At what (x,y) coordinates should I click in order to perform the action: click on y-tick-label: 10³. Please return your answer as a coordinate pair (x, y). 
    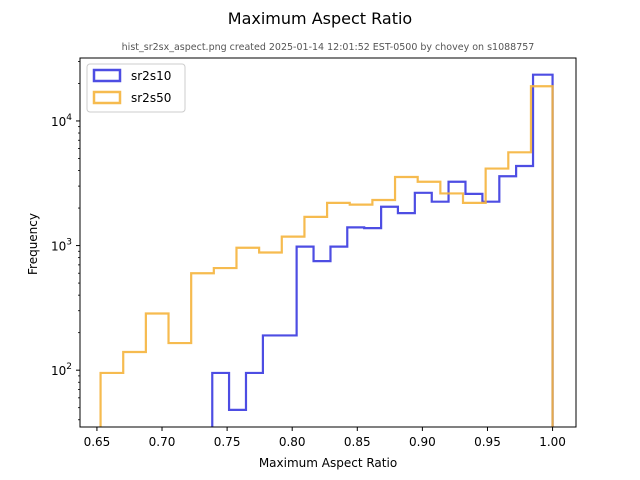
    Looking at the image, I should click on (61, 246).